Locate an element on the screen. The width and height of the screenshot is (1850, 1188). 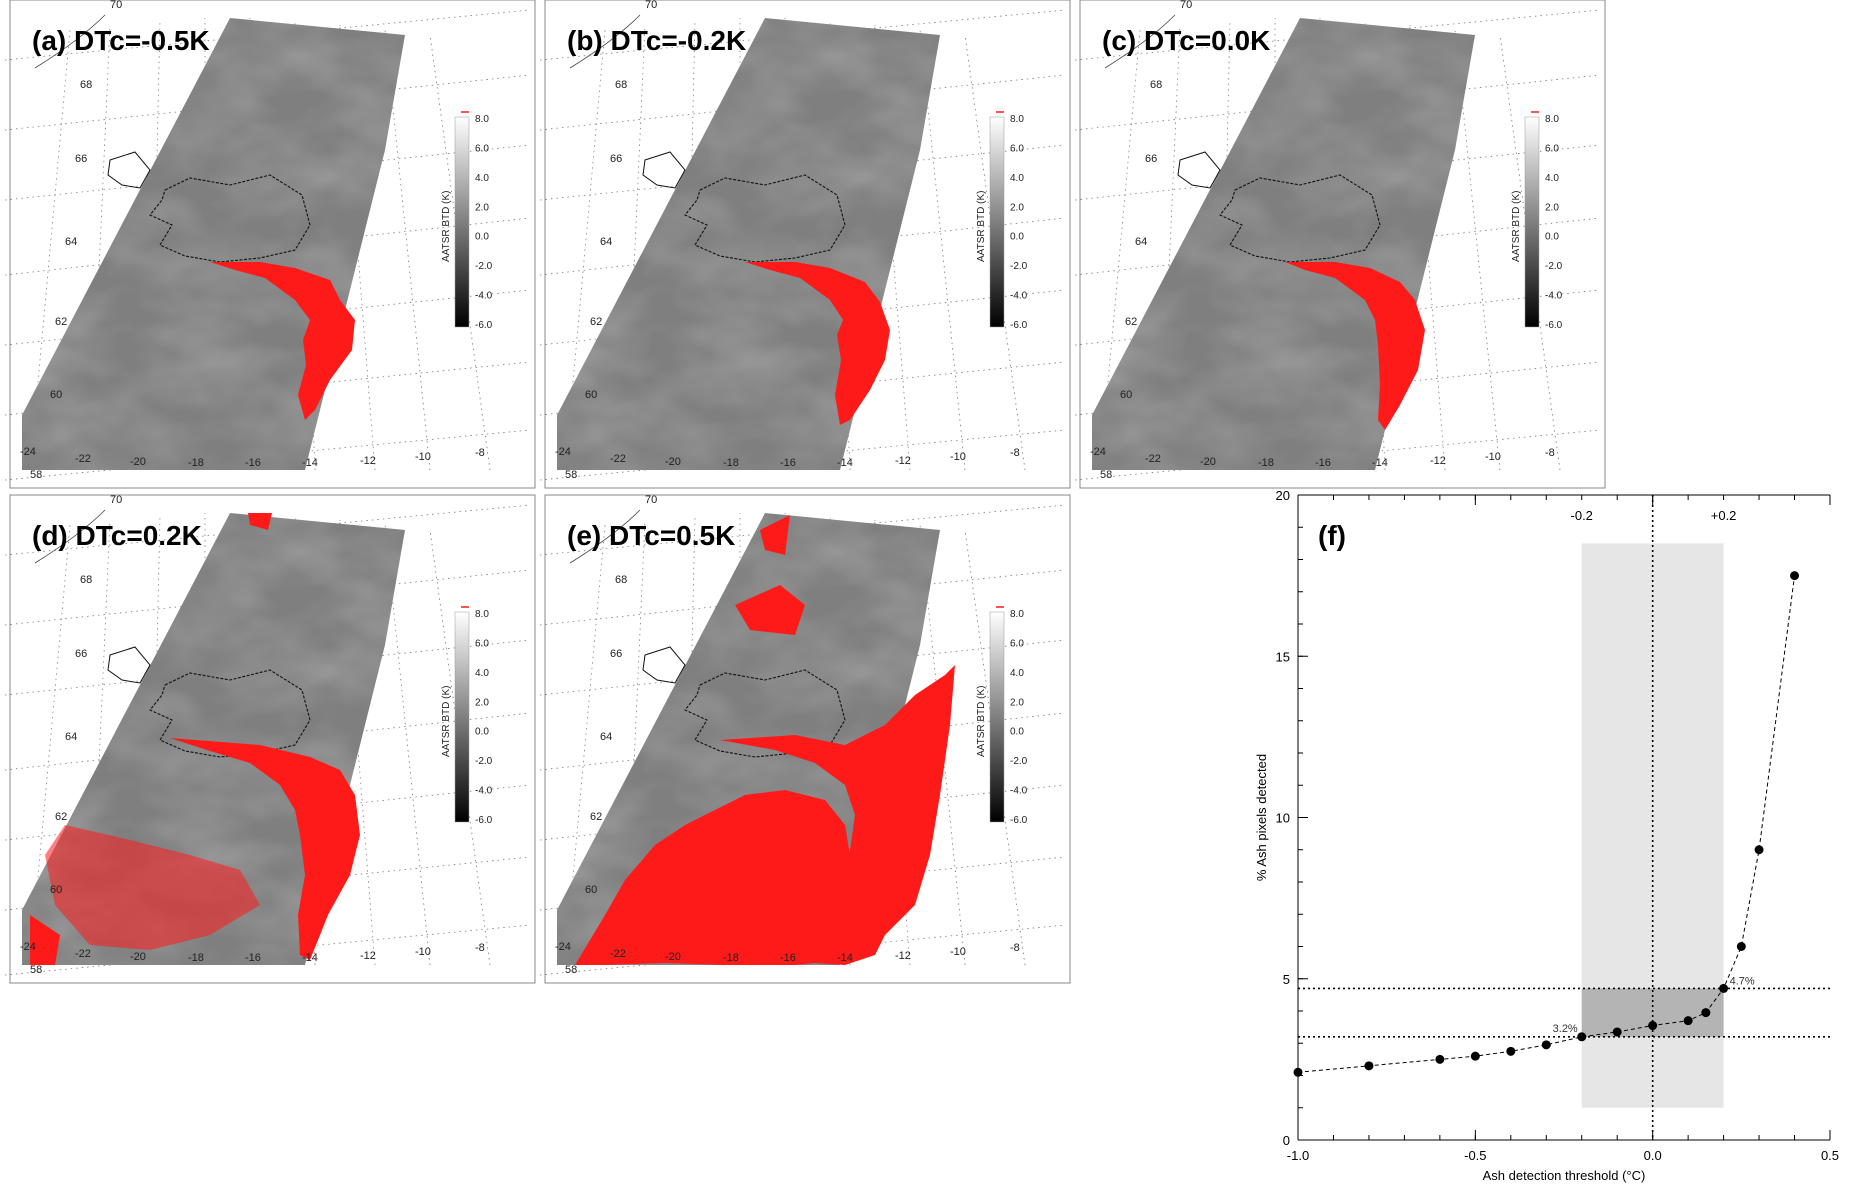
greenland-coastline is located at coordinates (70, 41).